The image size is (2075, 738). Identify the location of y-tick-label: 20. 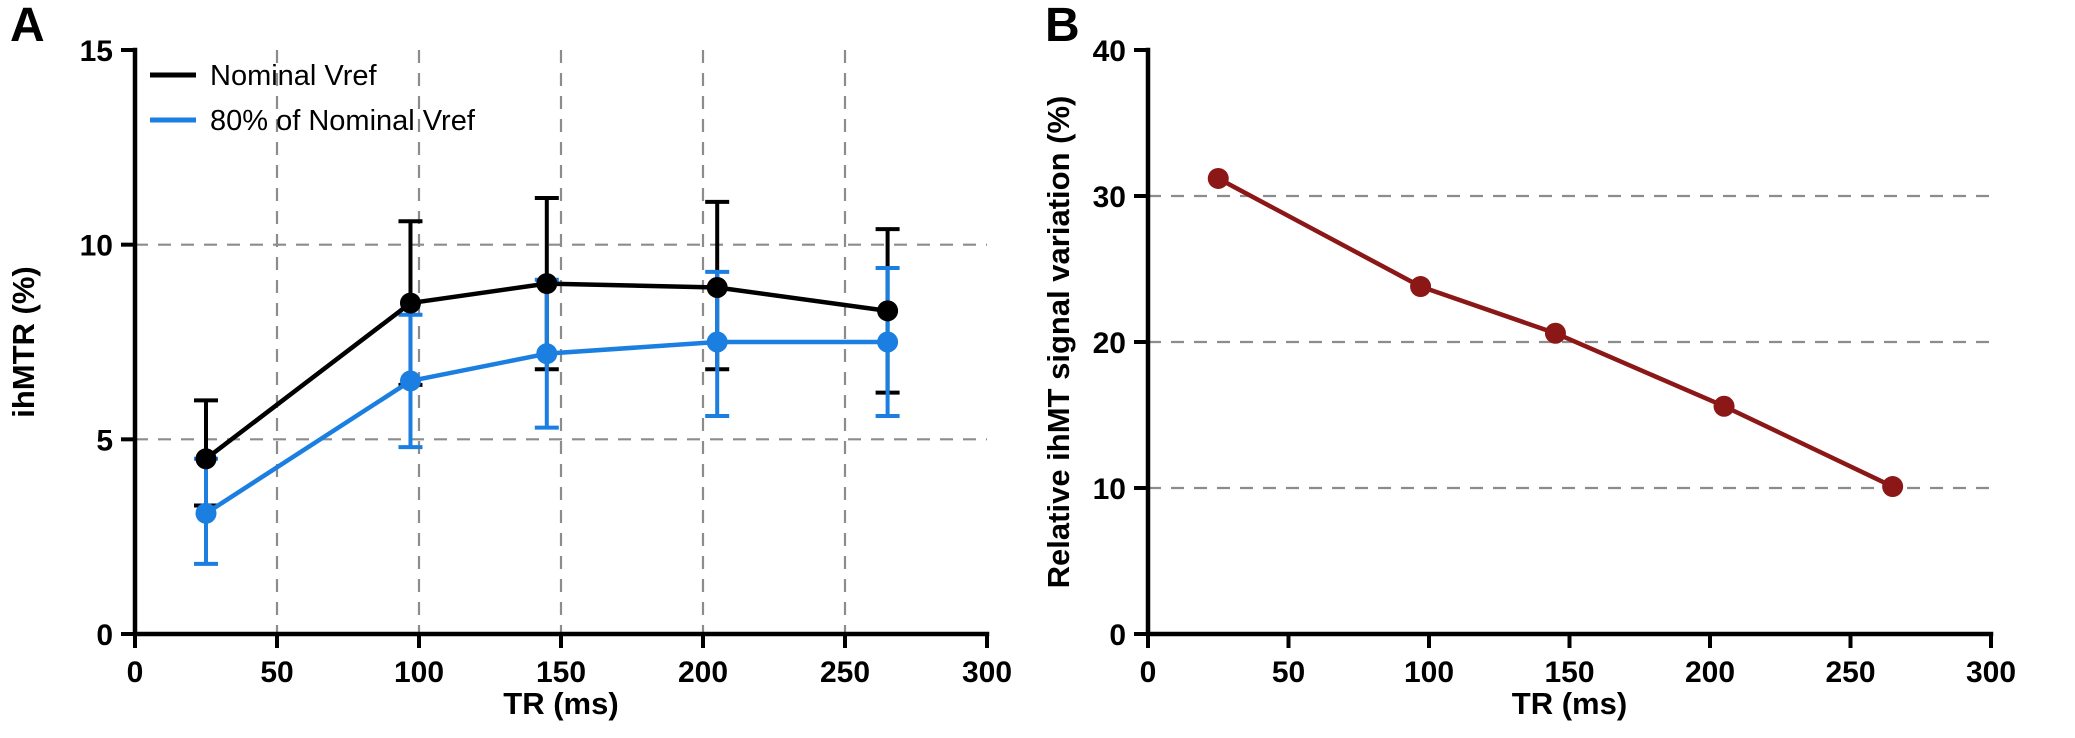
(1109, 343).